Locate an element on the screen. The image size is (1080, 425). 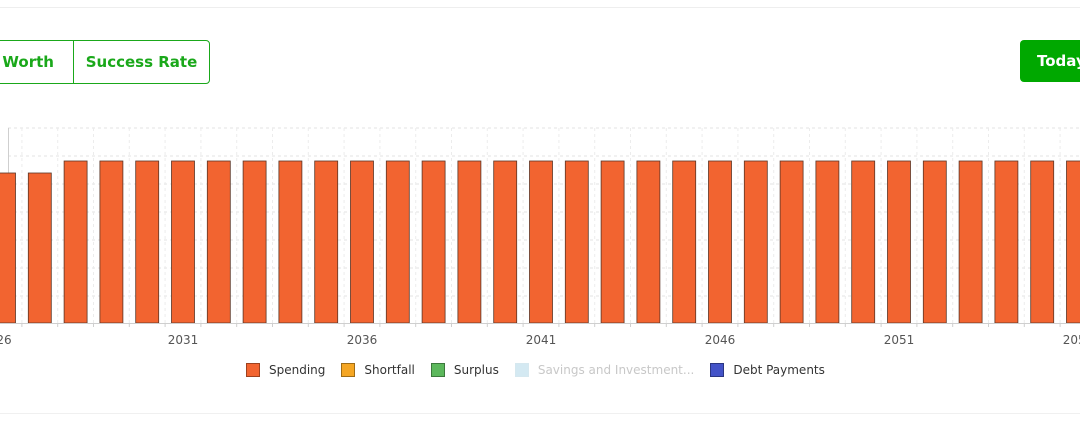
bar-spending-2032 is located at coordinates (218, 242).